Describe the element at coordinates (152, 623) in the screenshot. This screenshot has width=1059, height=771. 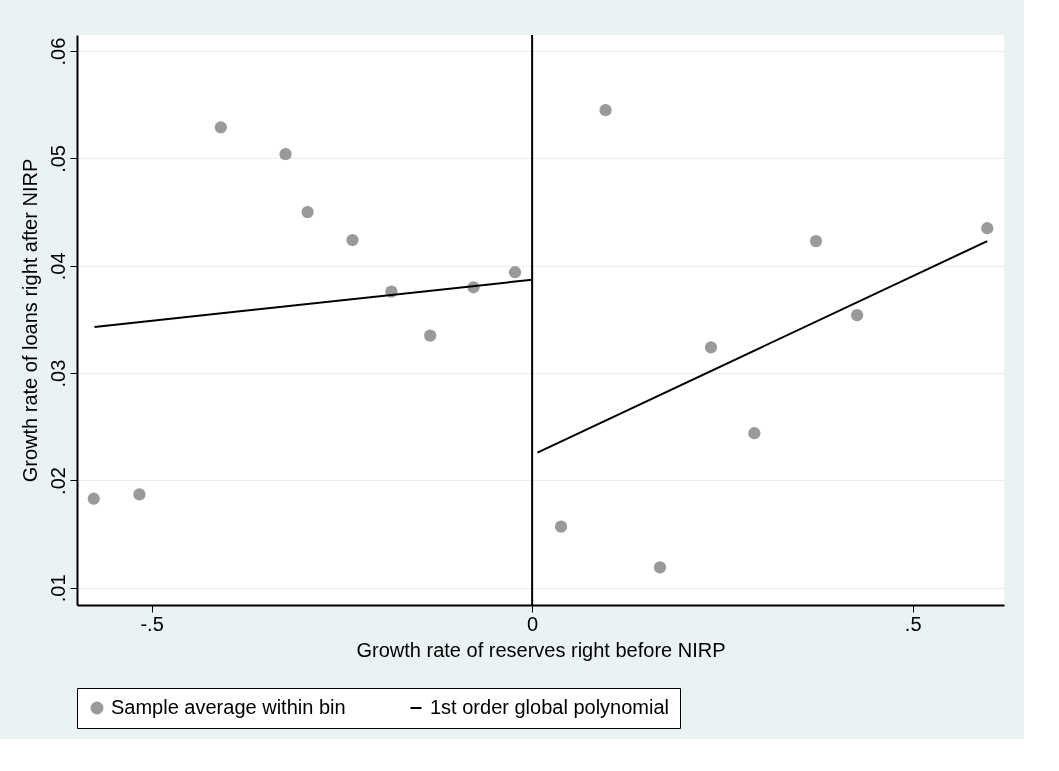
I see `x-tick-label: -.5` at that location.